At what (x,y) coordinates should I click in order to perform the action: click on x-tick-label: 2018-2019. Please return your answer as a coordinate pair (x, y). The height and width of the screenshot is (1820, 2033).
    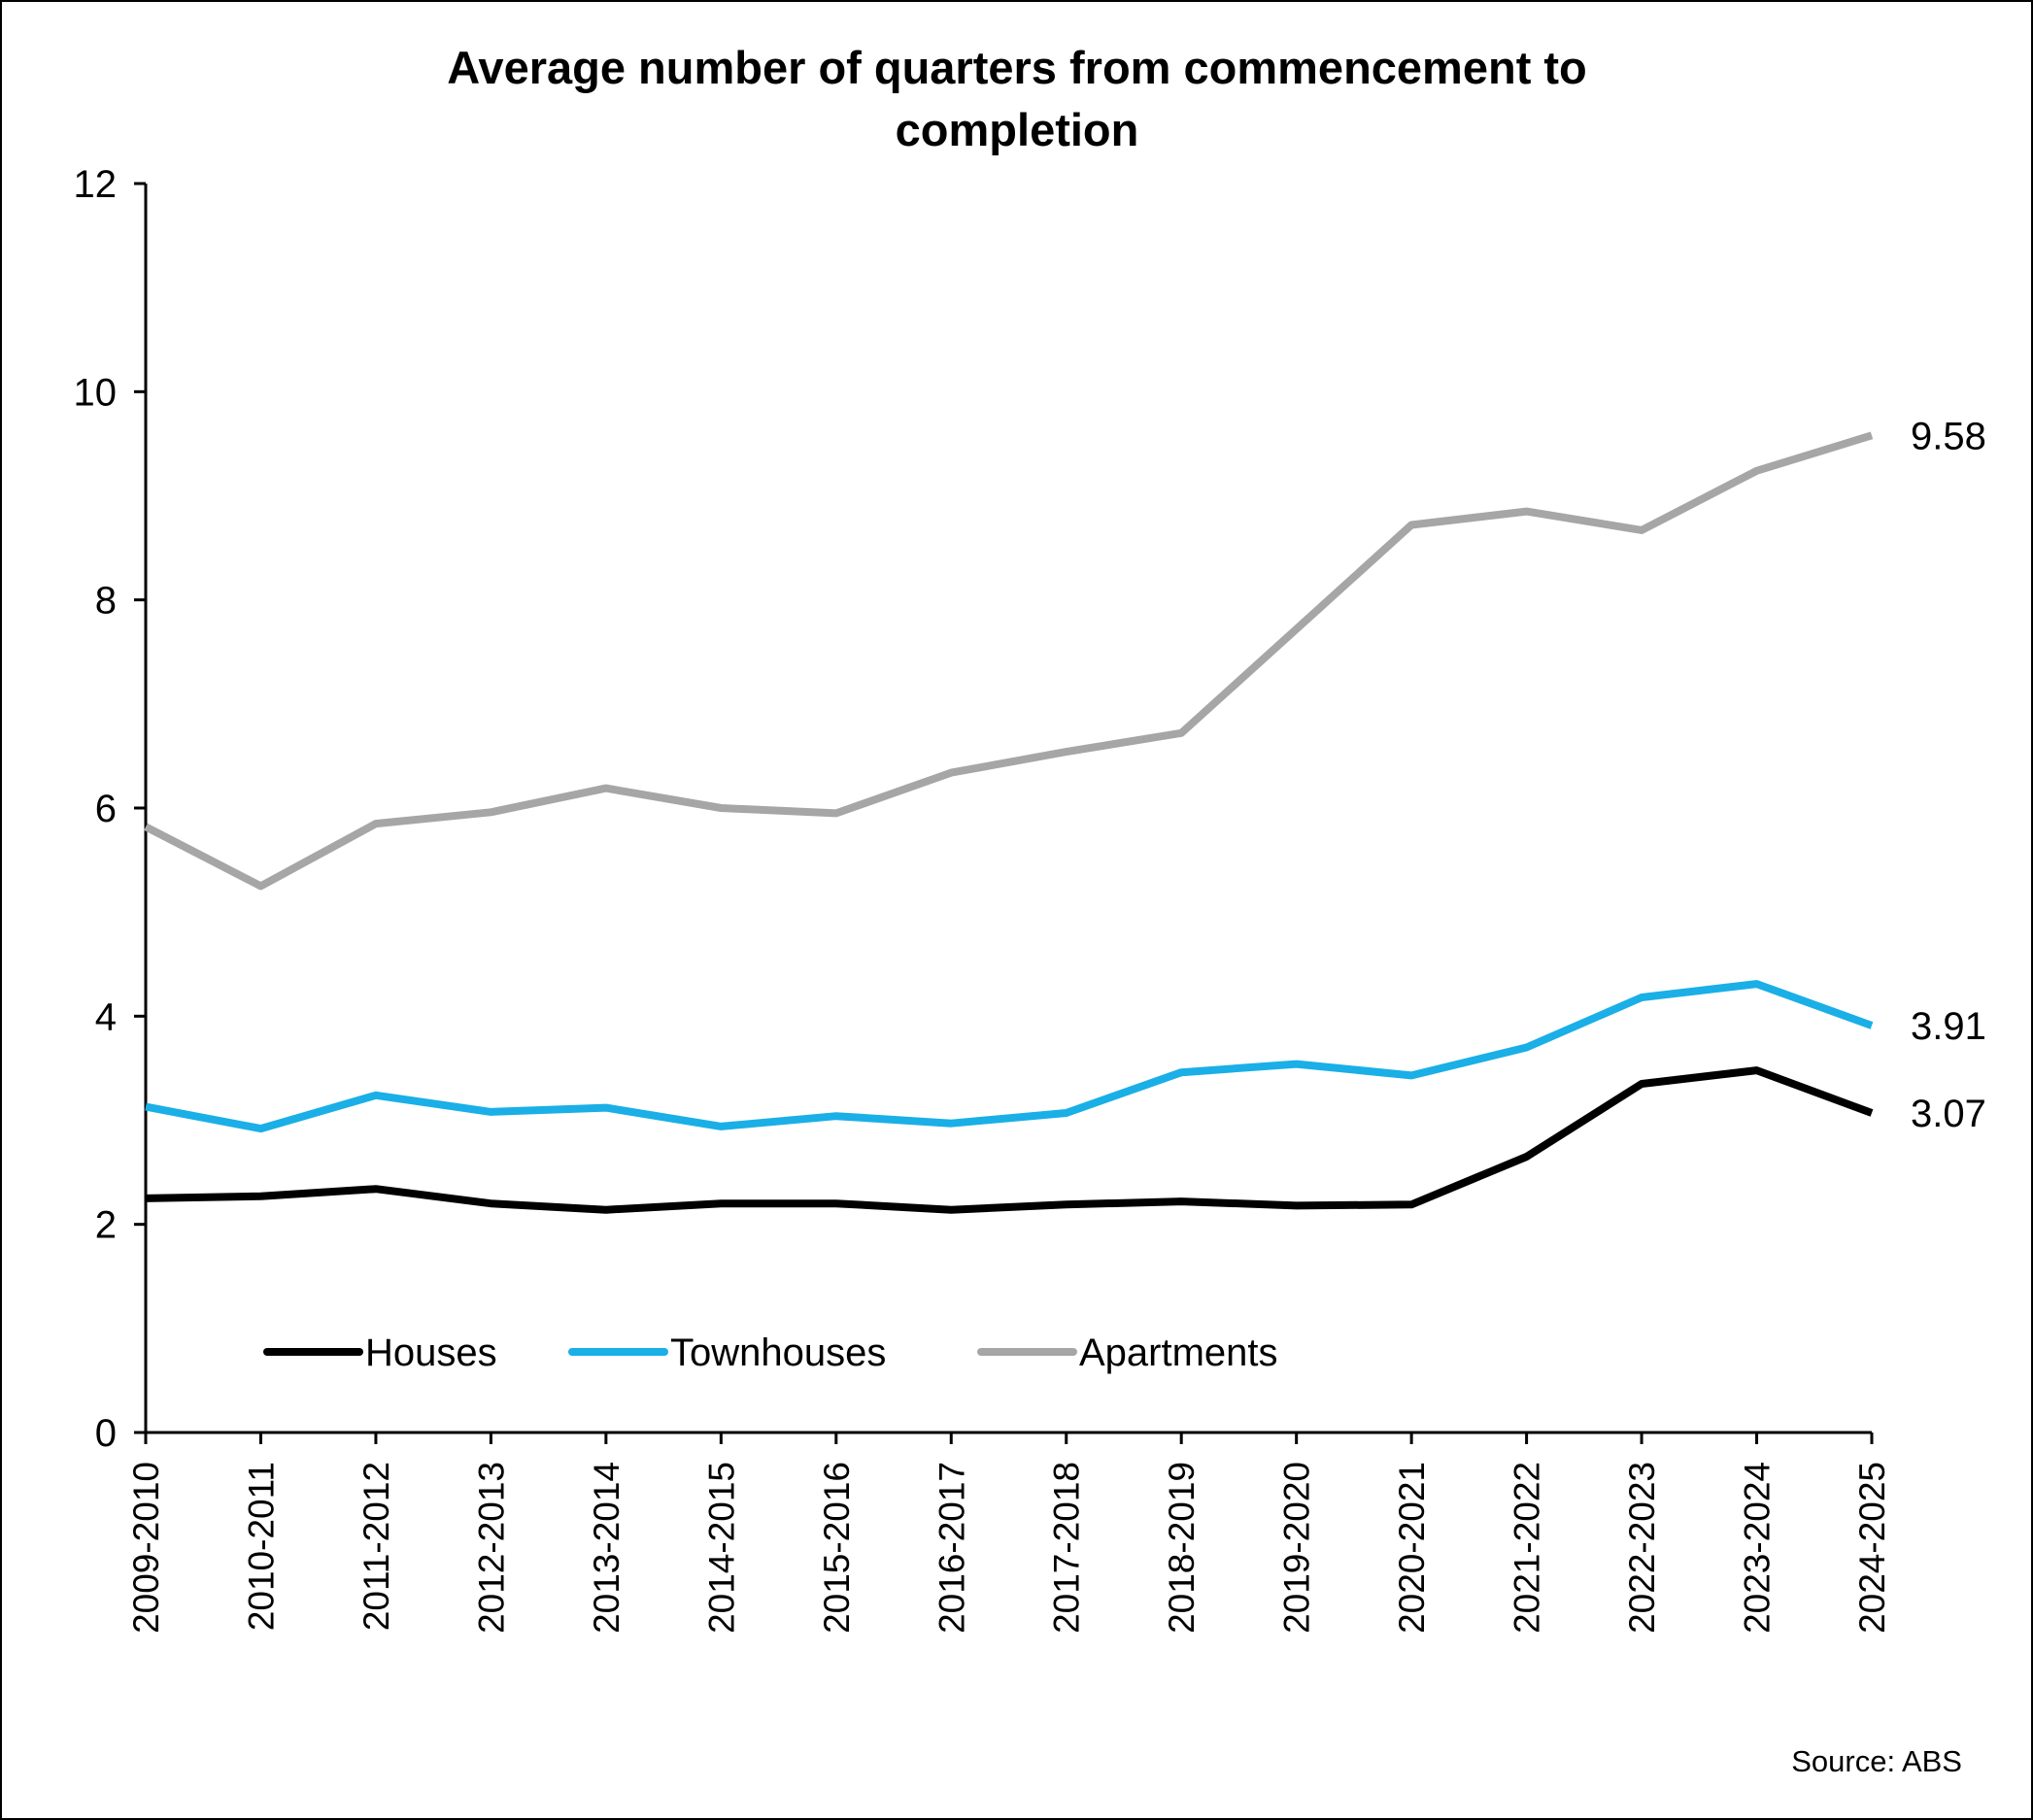
    Looking at the image, I should click on (1182, 1548).